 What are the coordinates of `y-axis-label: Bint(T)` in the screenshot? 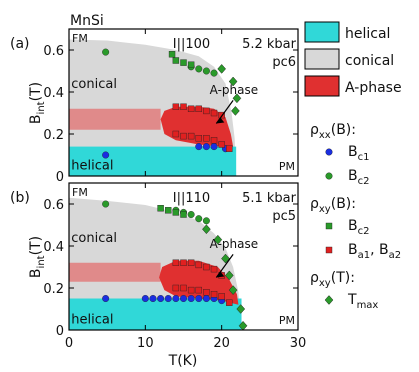 It's located at (37, 257).